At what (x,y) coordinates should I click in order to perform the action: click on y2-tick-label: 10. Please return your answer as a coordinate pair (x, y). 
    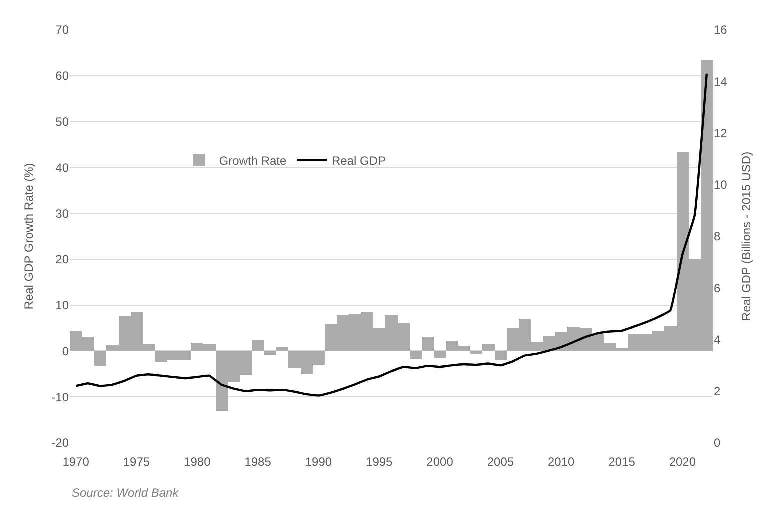
    Looking at the image, I should click on (721, 185).